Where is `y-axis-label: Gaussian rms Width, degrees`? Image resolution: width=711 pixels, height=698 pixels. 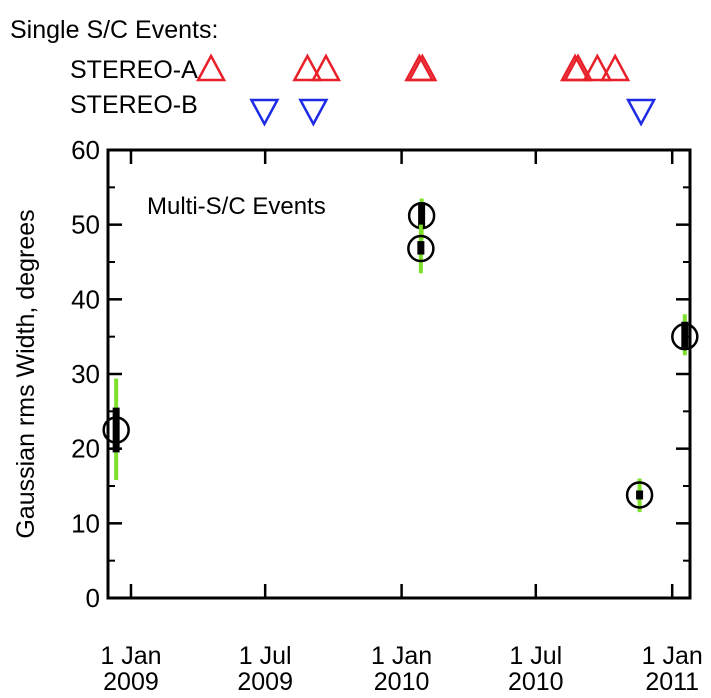 y-axis-label: Gaussian rms Width, degrees is located at coordinates (26, 373).